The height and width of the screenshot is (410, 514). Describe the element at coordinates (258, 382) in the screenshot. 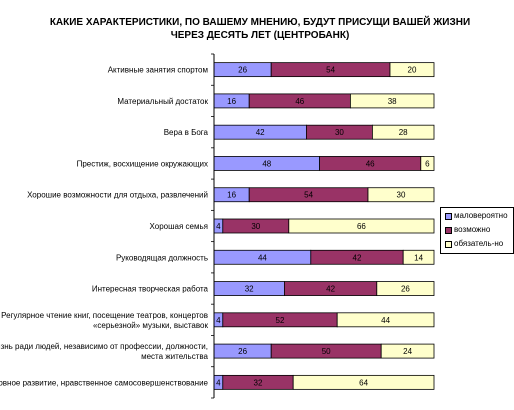

I see `data-label-10-1: 32` at that location.